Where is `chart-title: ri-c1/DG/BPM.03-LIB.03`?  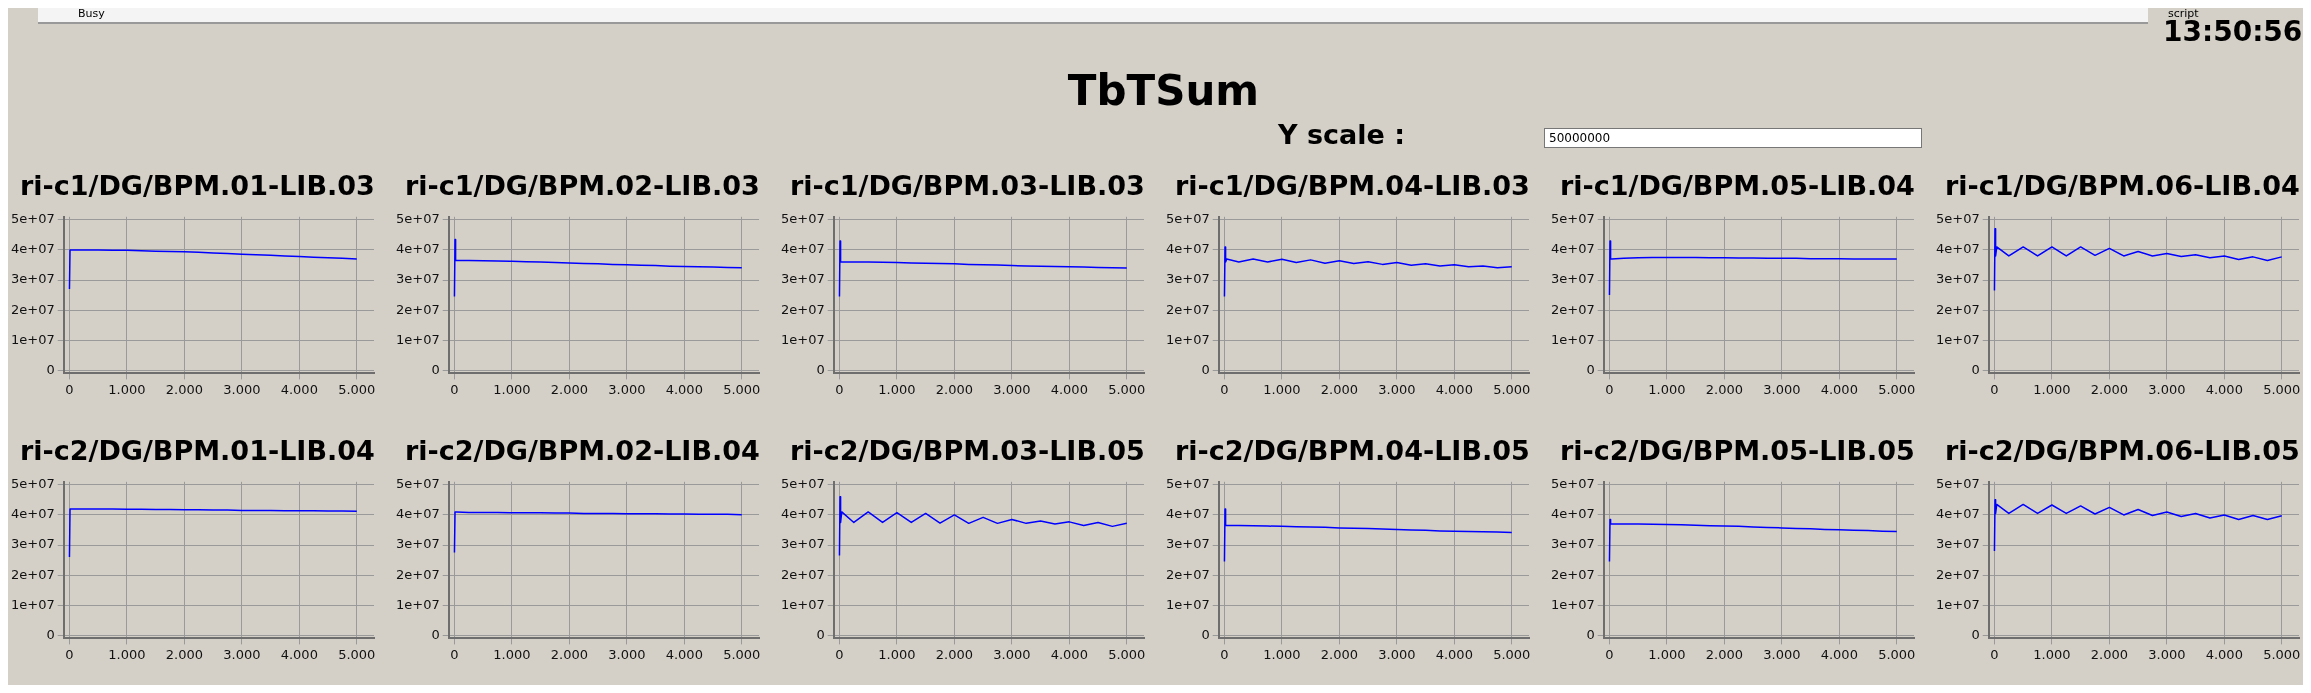
chart-title: ri-c1/DG/BPM.03-LIB.03 is located at coordinates (967, 186).